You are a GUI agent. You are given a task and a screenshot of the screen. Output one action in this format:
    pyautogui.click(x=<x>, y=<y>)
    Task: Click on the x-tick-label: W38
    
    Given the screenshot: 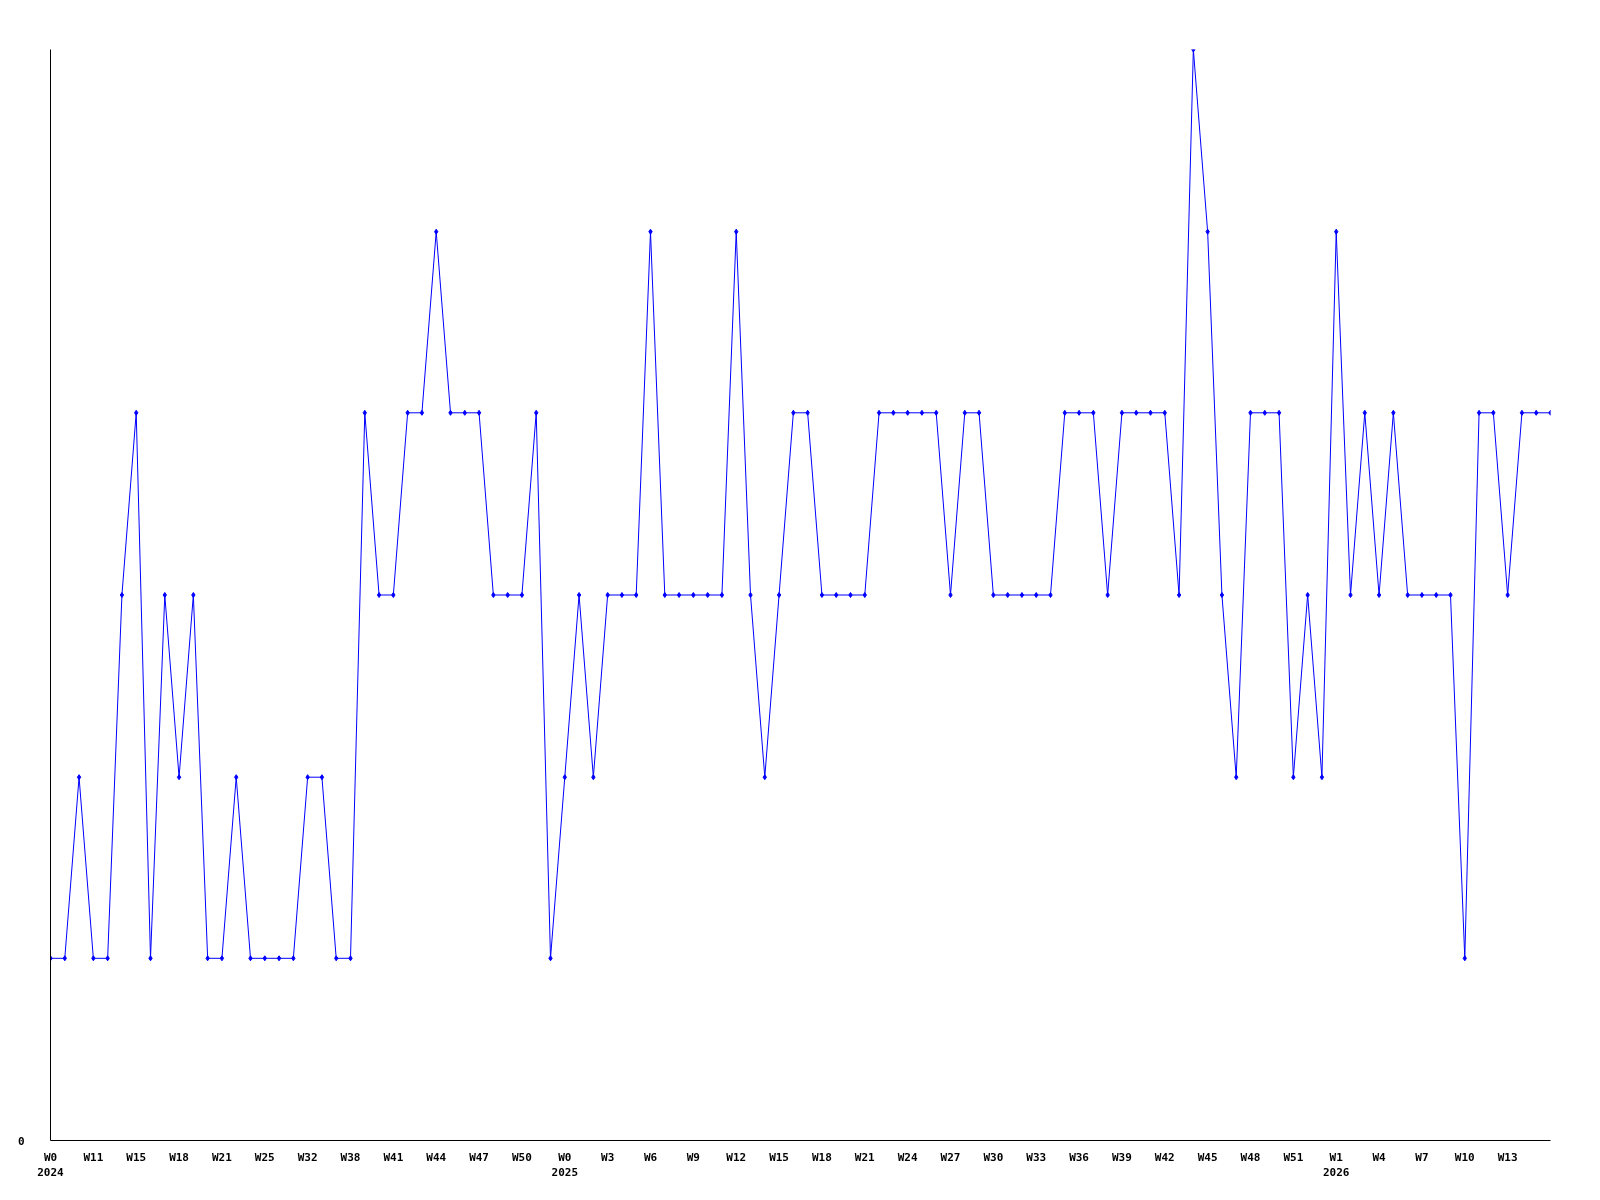 What is the action you would take?
    pyautogui.click(x=350, y=1157)
    